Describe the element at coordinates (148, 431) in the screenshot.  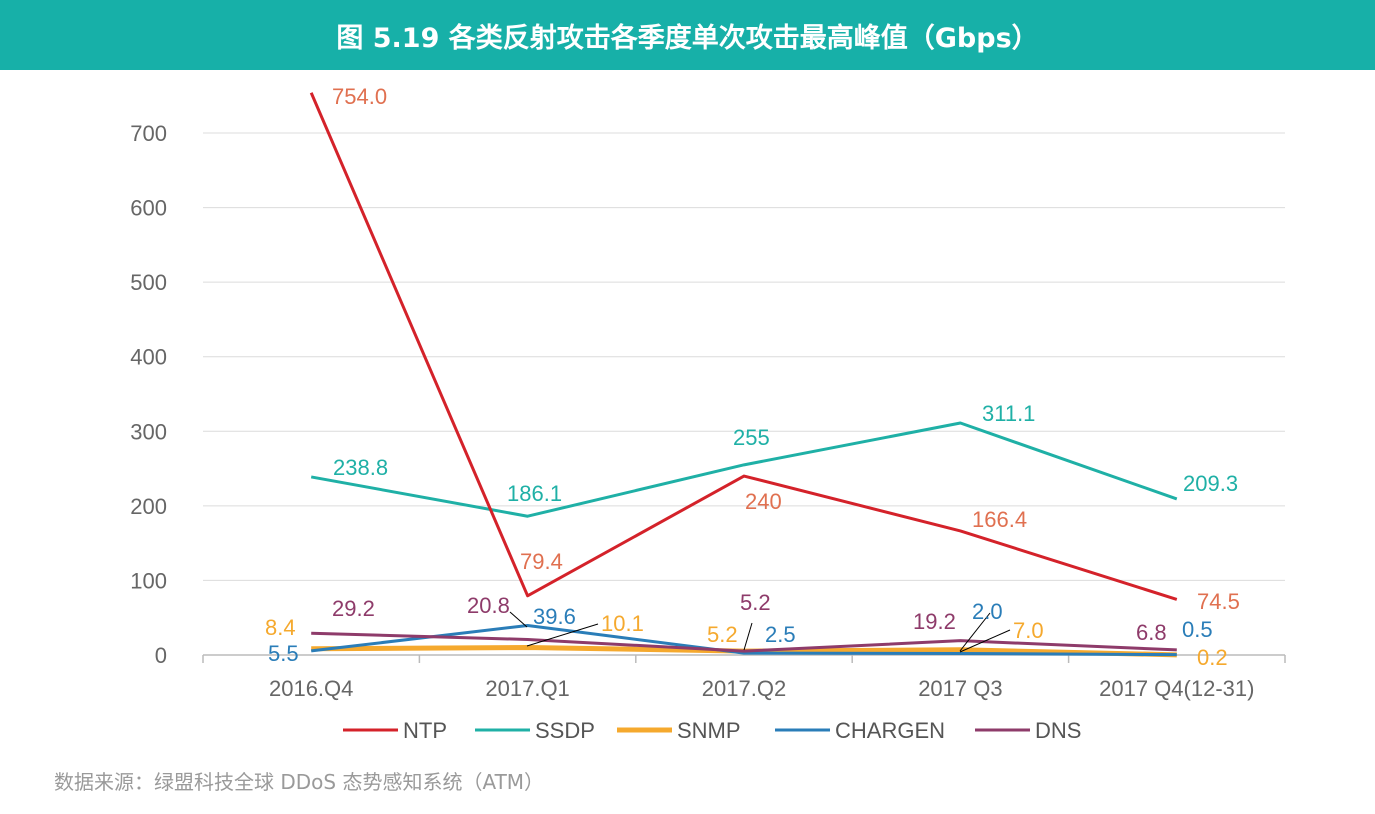
I see `y-tick-label: 300` at that location.